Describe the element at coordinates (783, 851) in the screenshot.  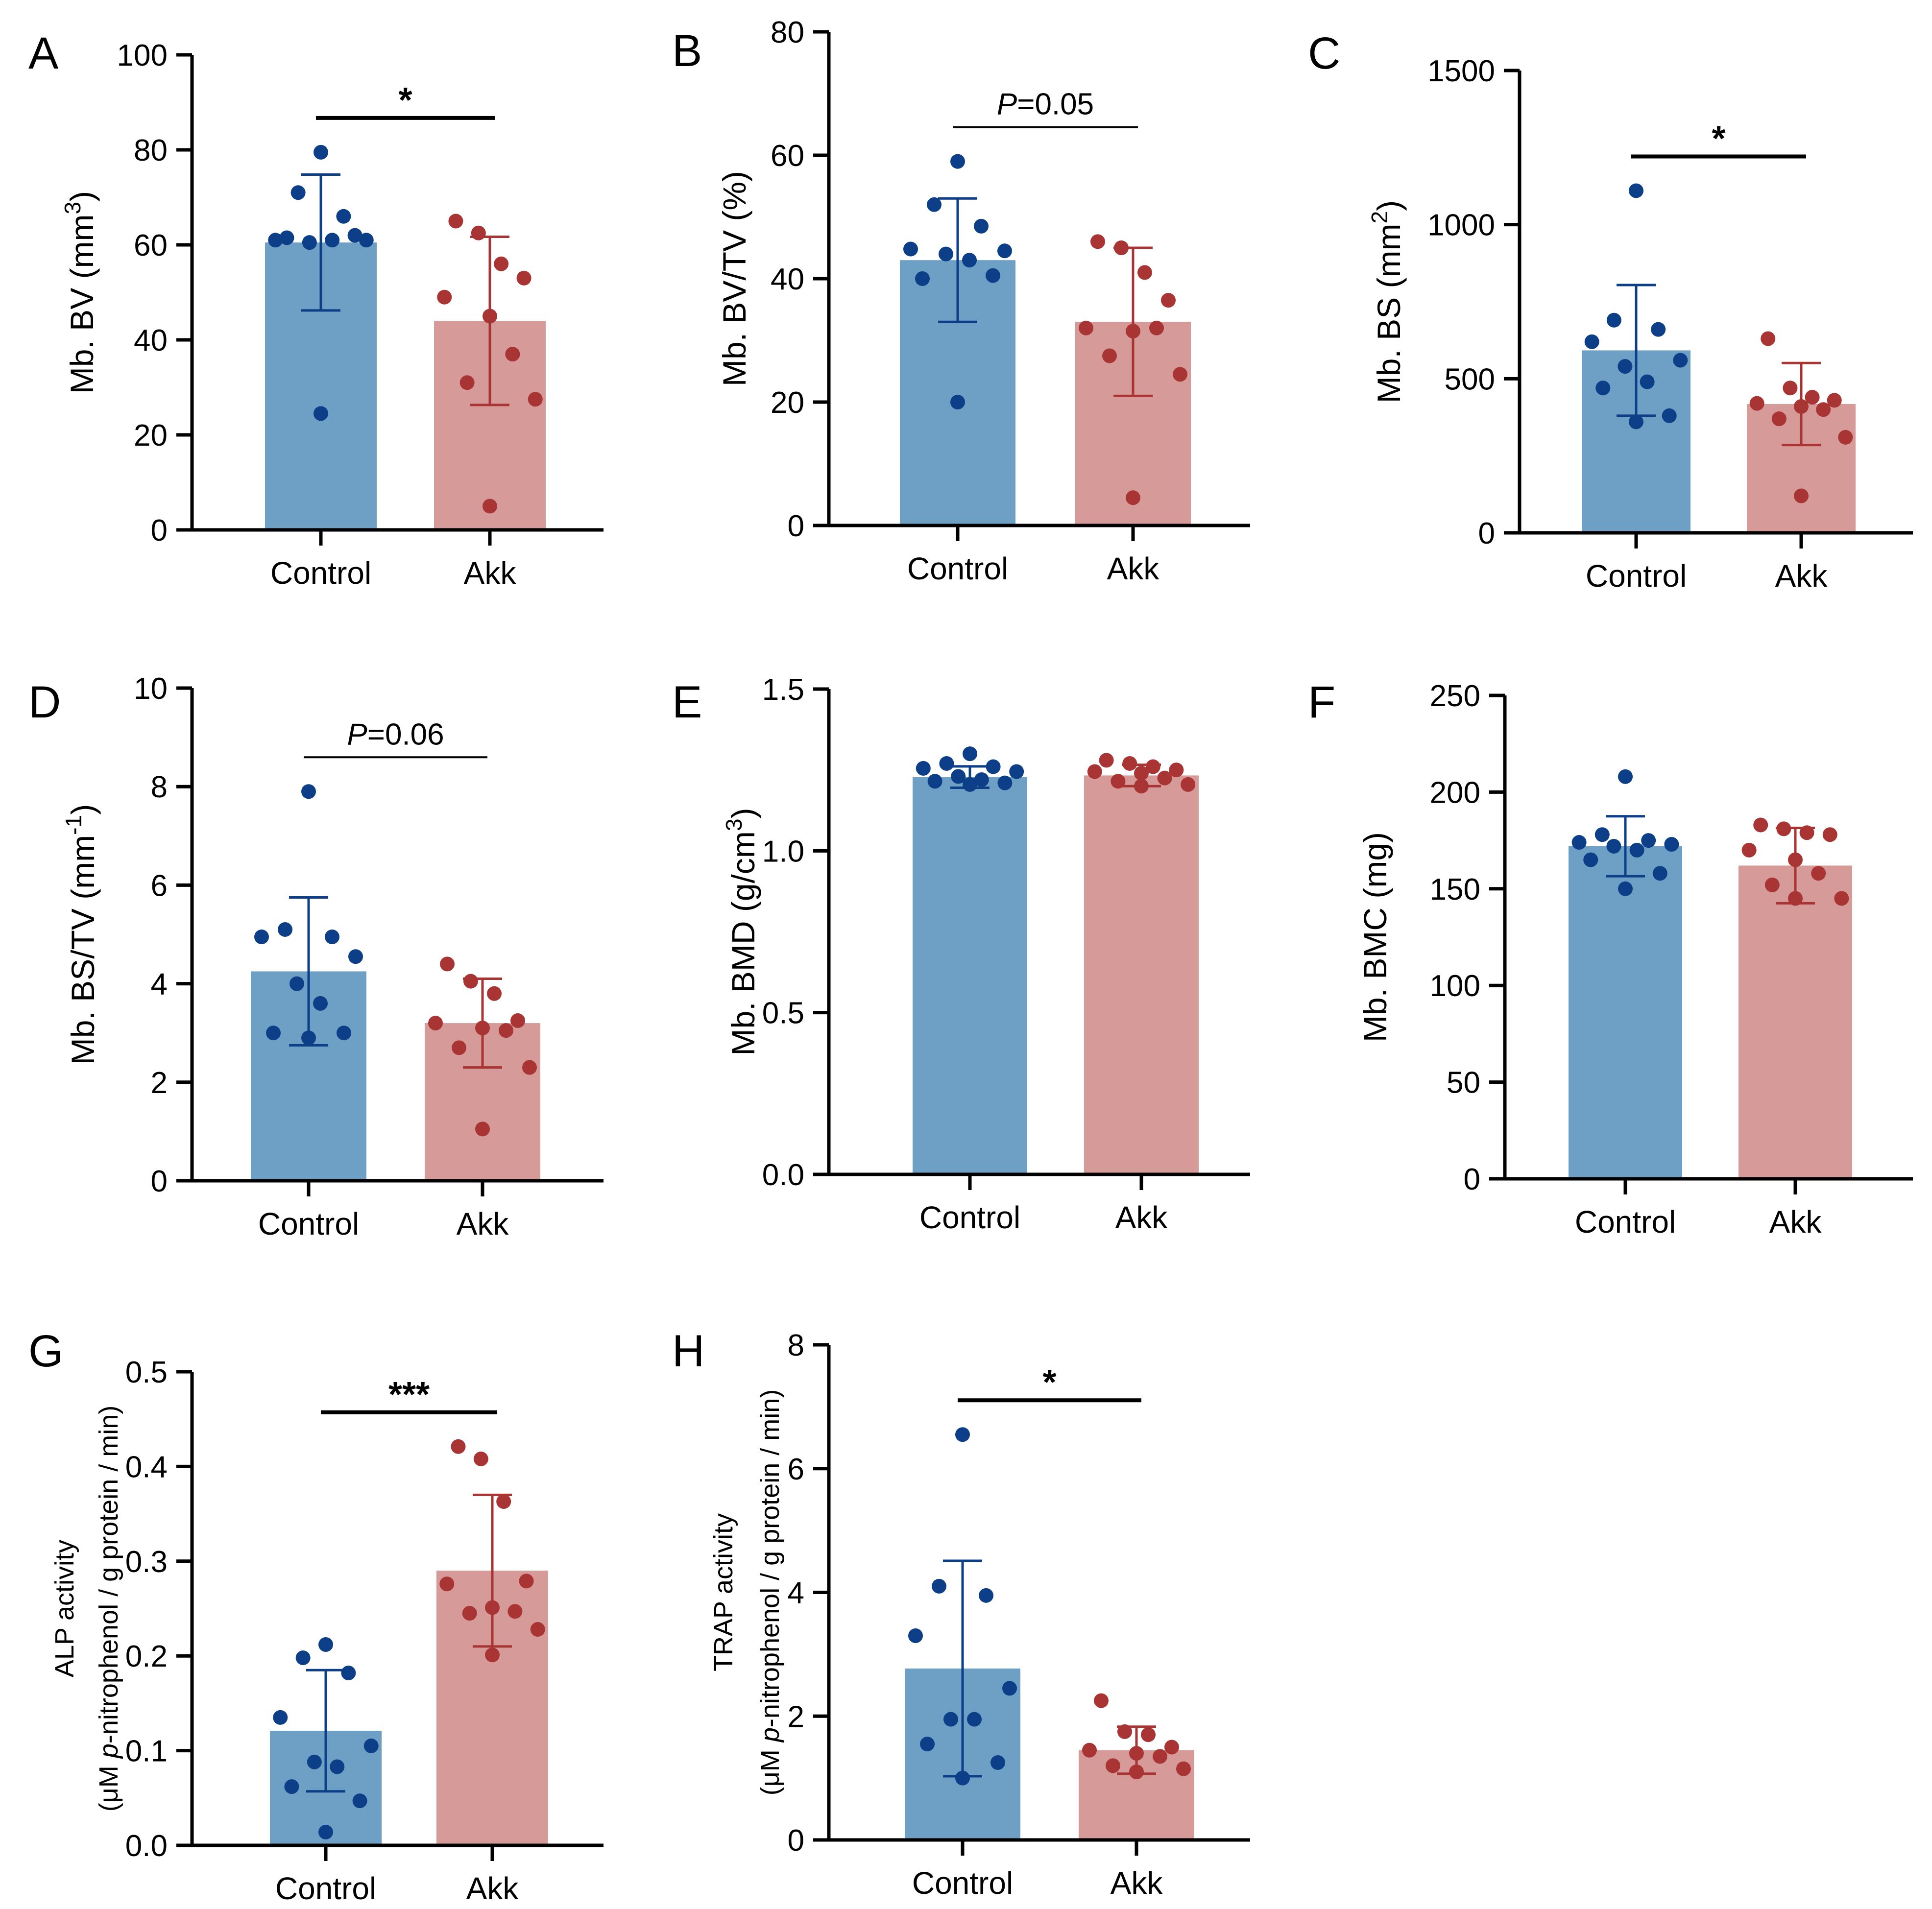
I see `y-tick-label: 1.0` at that location.